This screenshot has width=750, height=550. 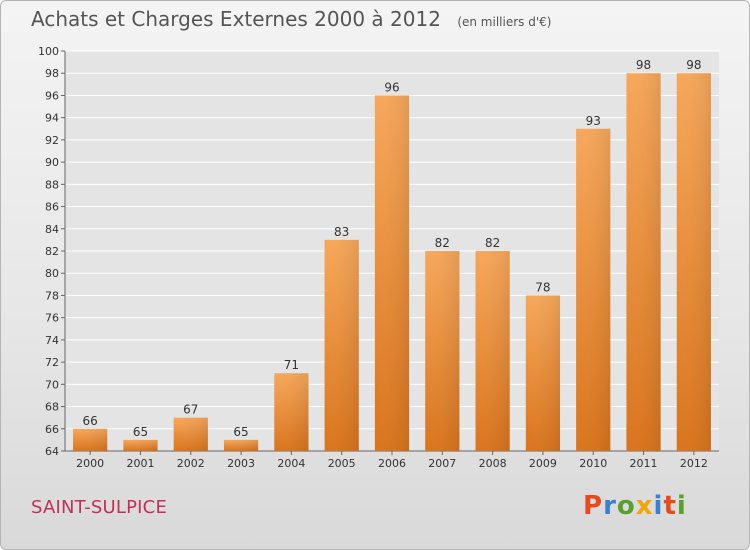 I want to click on chart-subtitle: (en milliers d'€), so click(x=504, y=22).